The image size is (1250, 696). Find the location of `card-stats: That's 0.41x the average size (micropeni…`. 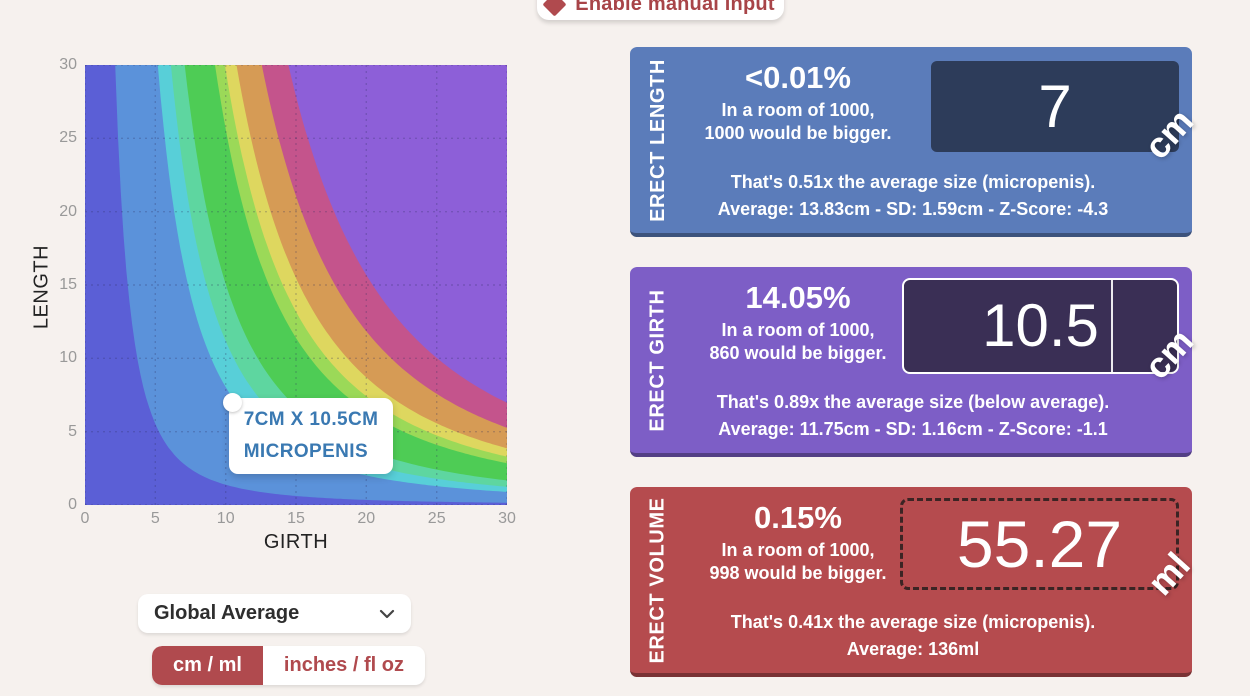

card-stats: That's 0.41x the average size (micropeni… is located at coordinates (913, 636).